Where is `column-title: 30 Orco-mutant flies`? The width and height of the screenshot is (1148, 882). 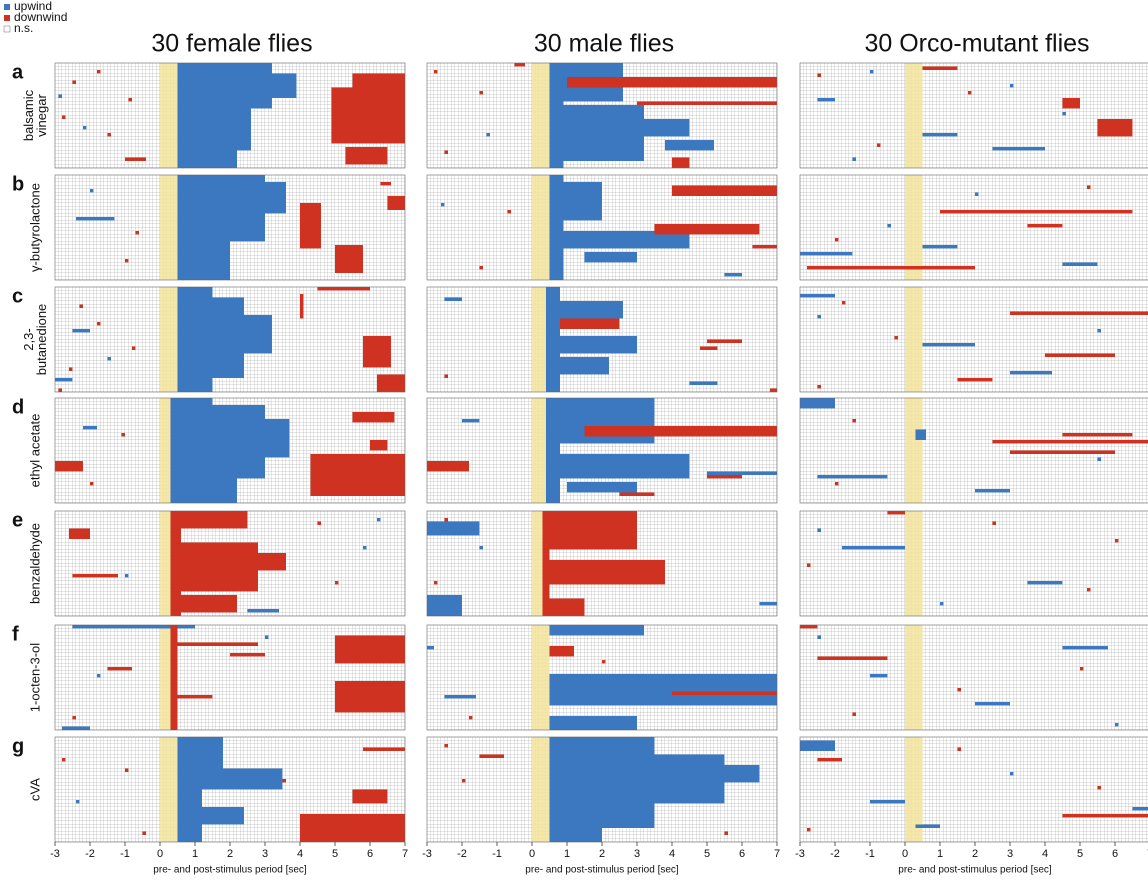 column-title: 30 Orco-mutant flies is located at coordinates (976, 44).